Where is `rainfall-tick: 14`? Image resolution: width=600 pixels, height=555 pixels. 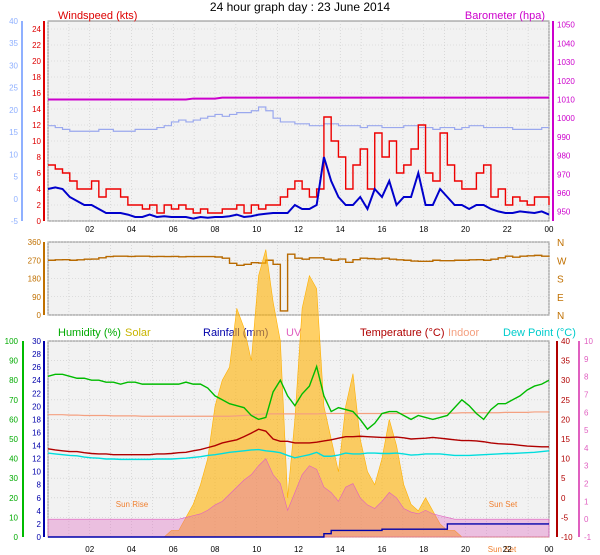 rainfall-tick: 14 is located at coordinates (36, 446).